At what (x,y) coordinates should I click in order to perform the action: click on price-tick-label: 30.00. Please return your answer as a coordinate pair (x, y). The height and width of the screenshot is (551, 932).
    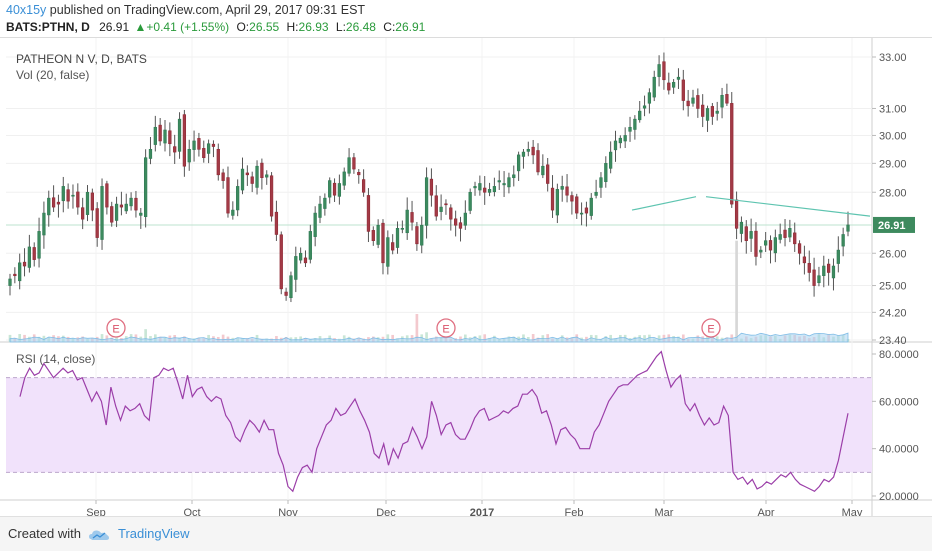
    Looking at the image, I should click on (893, 136).